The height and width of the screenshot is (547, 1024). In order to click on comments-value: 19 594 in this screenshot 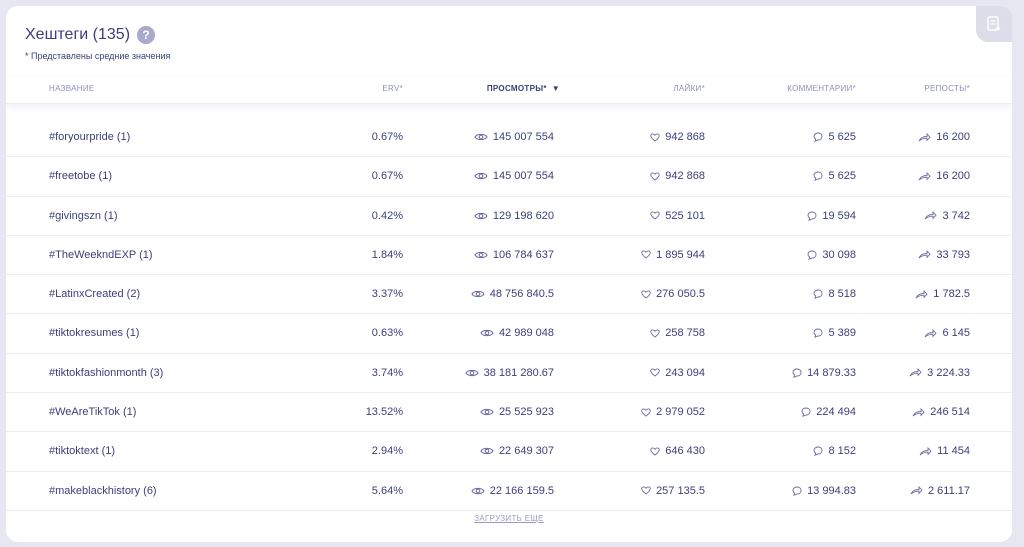, I will do `click(839, 215)`.